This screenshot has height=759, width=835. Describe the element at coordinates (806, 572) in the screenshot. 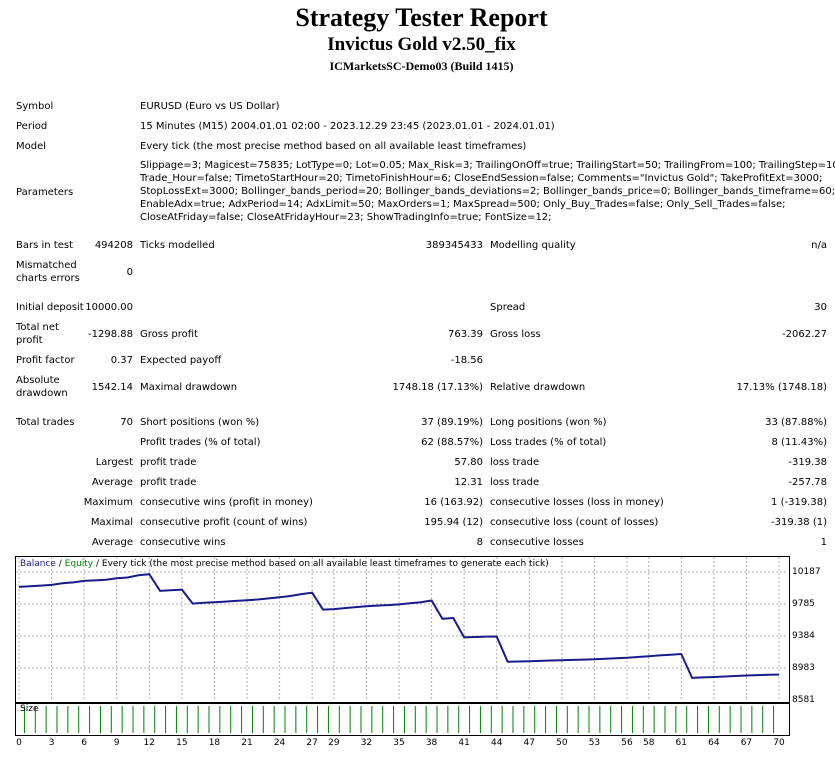

I see `y-tick-label: 10187` at that location.